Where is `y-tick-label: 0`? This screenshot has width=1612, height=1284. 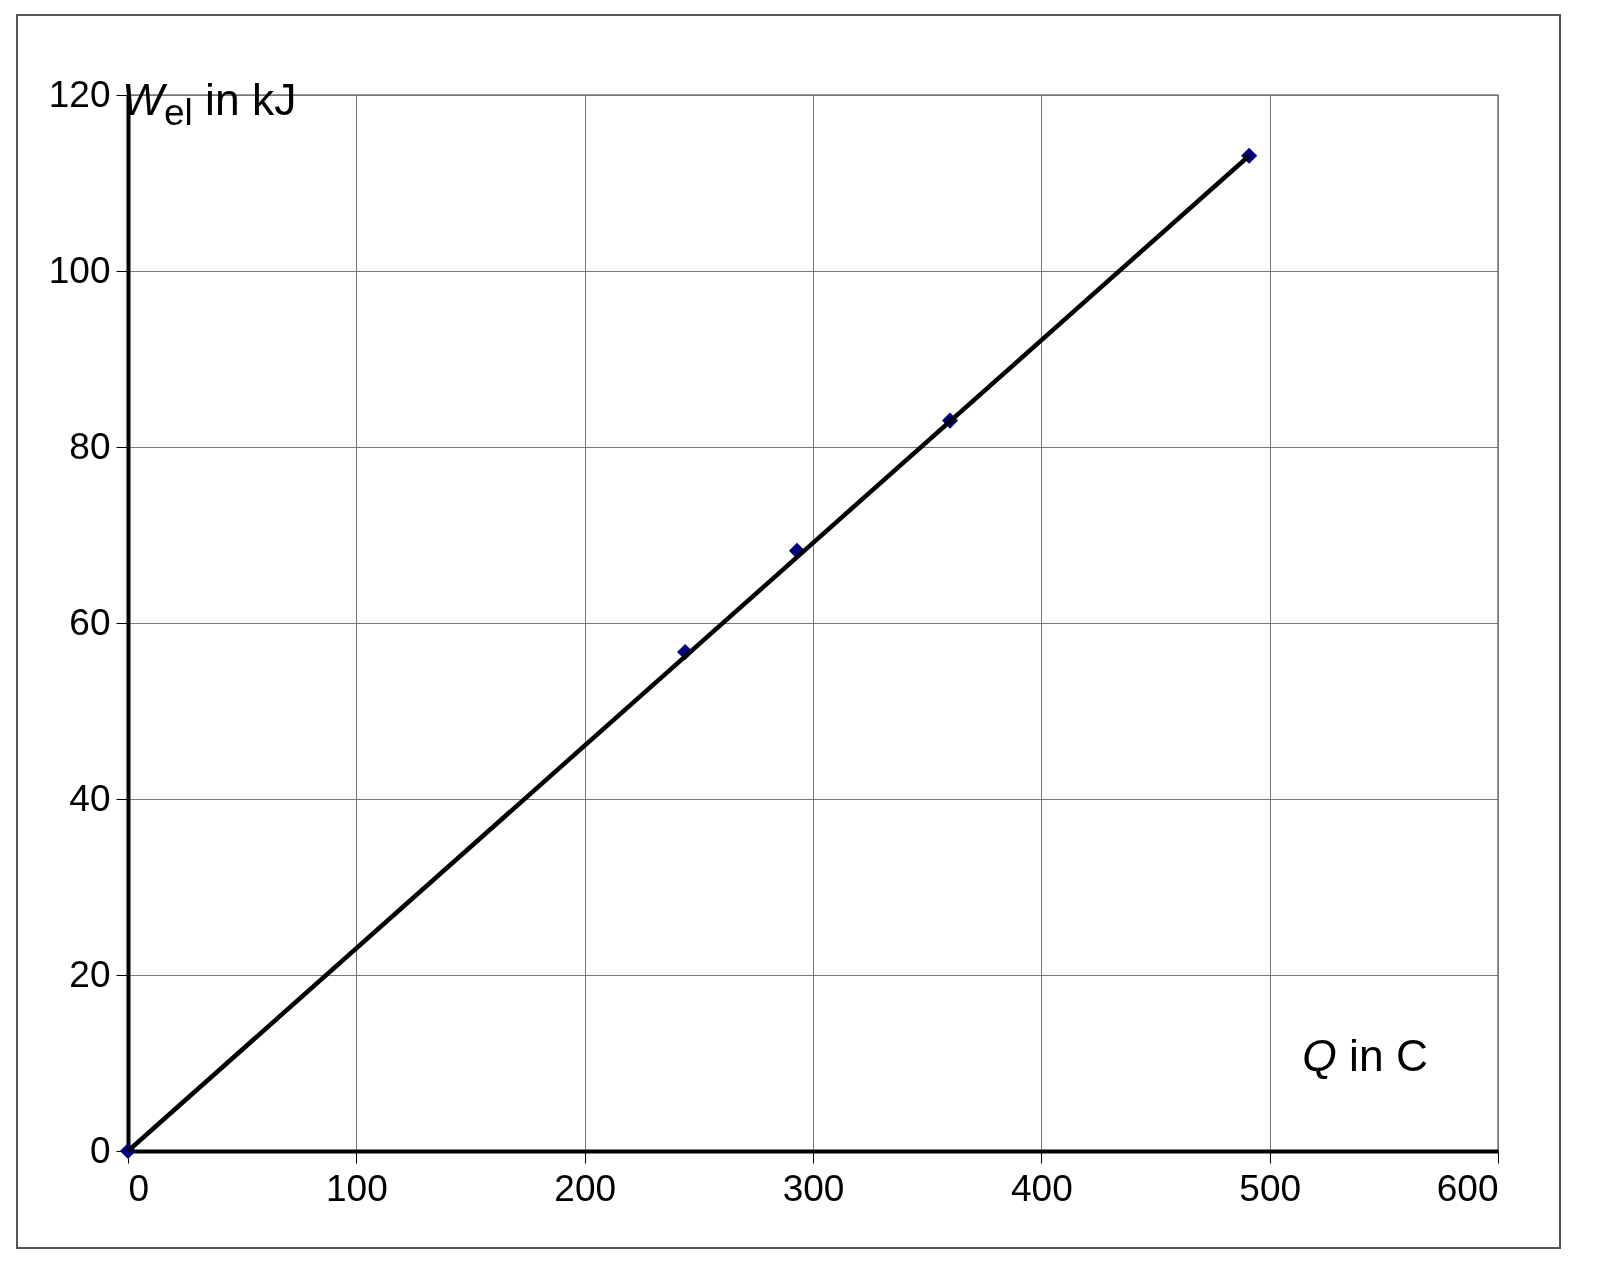 y-tick-label: 0 is located at coordinates (100, 1150).